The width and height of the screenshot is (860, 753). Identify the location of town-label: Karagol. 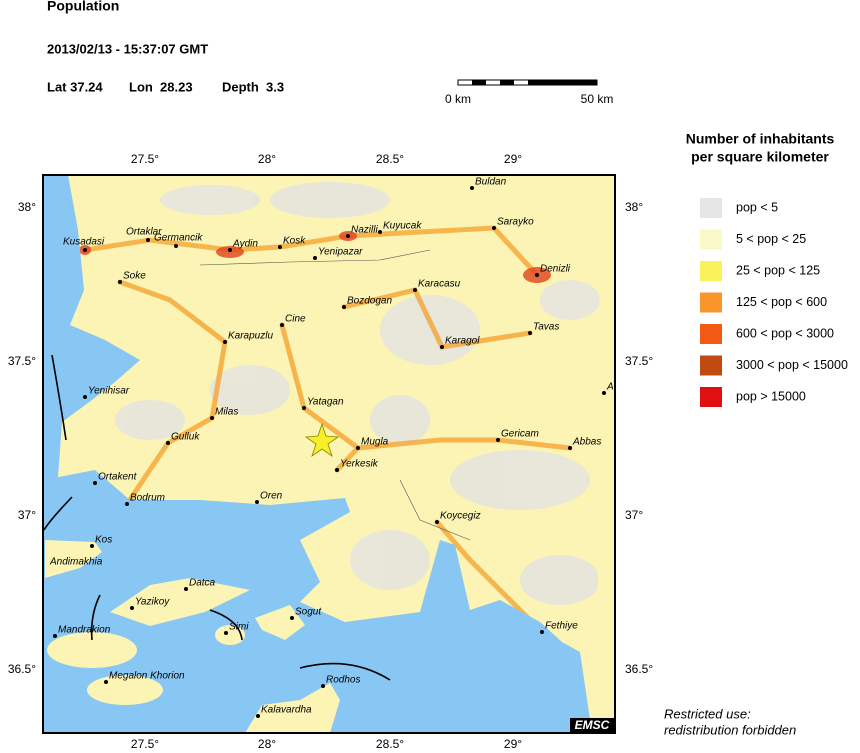
(462, 341).